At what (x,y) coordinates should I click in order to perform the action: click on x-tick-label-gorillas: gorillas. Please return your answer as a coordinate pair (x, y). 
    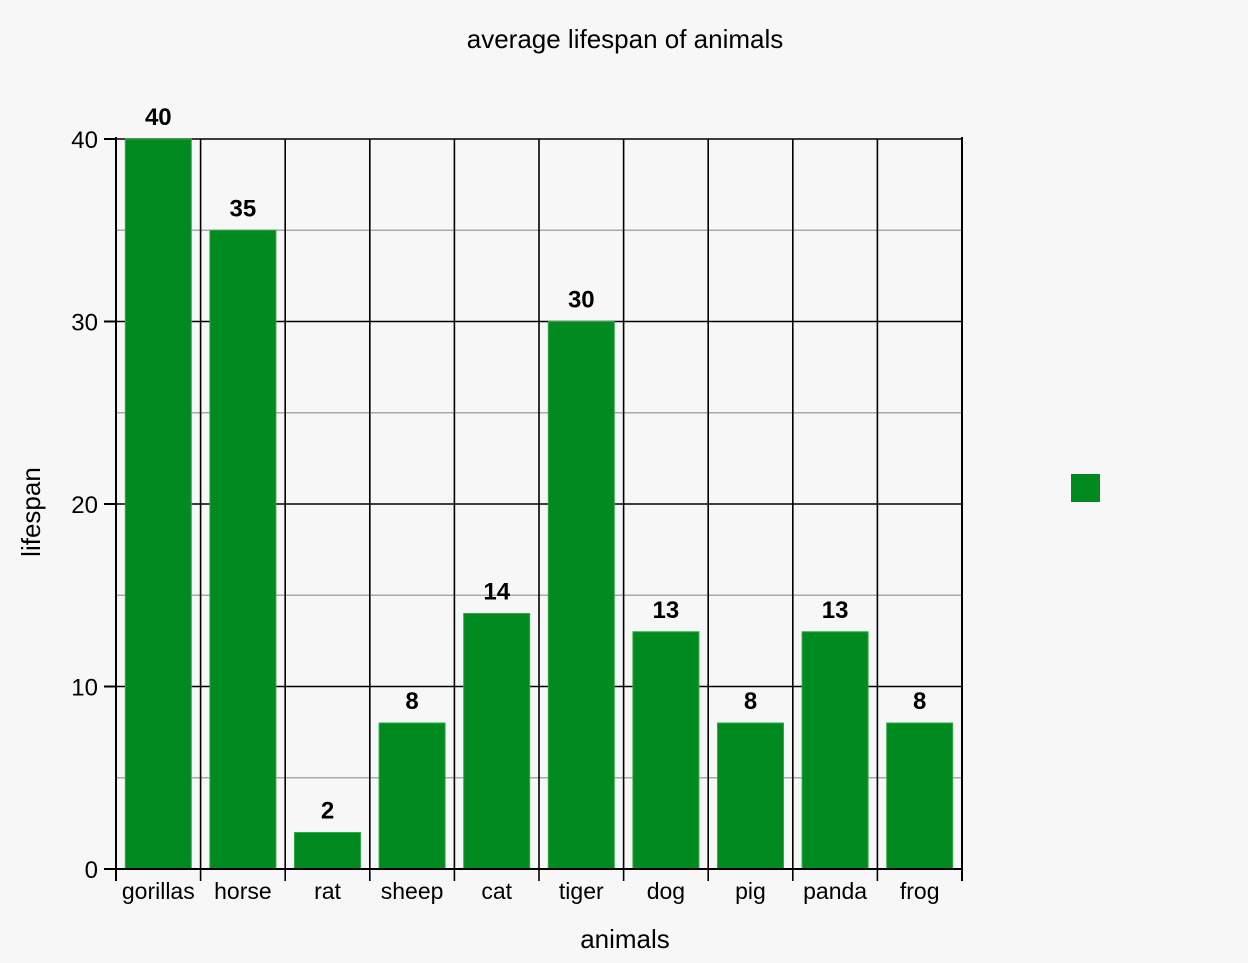
    Looking at the image, I should click on (158, 891).